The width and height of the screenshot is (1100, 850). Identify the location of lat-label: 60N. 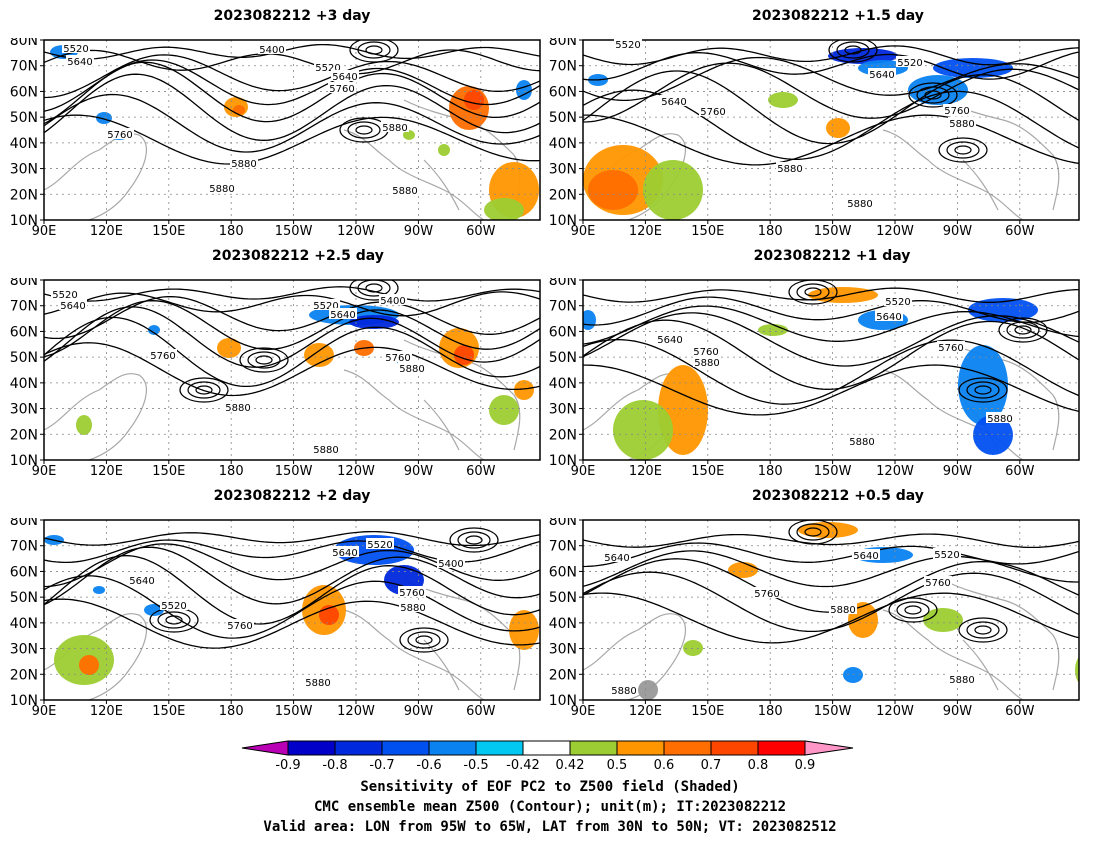
(563, 332).